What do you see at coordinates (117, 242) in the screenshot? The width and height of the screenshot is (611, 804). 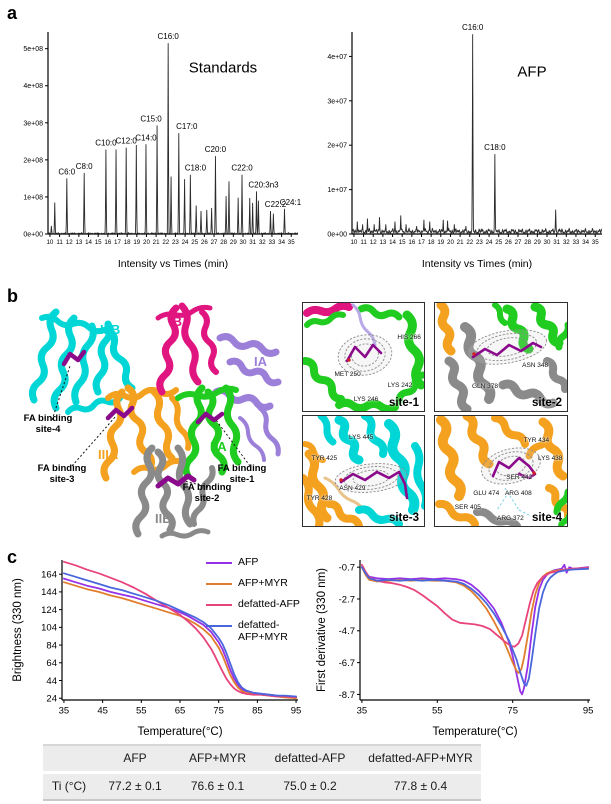 I see `x-tick-label: 17` at bounding box center [117, 242].